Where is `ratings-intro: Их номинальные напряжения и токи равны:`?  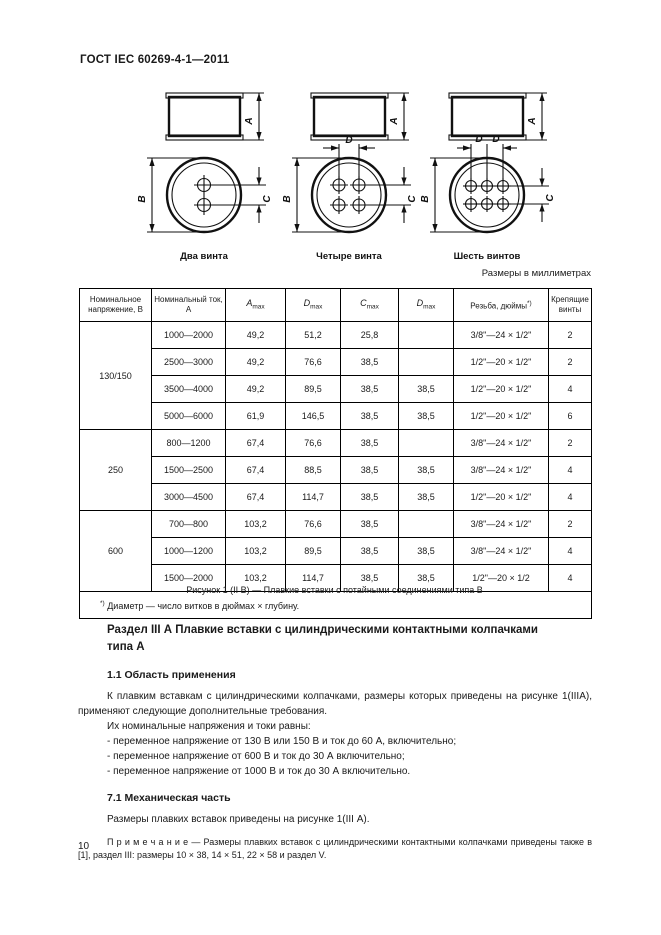 ratings-intro: Их номинальные напряжения и токи равны: is located at coordinates (209, 726).